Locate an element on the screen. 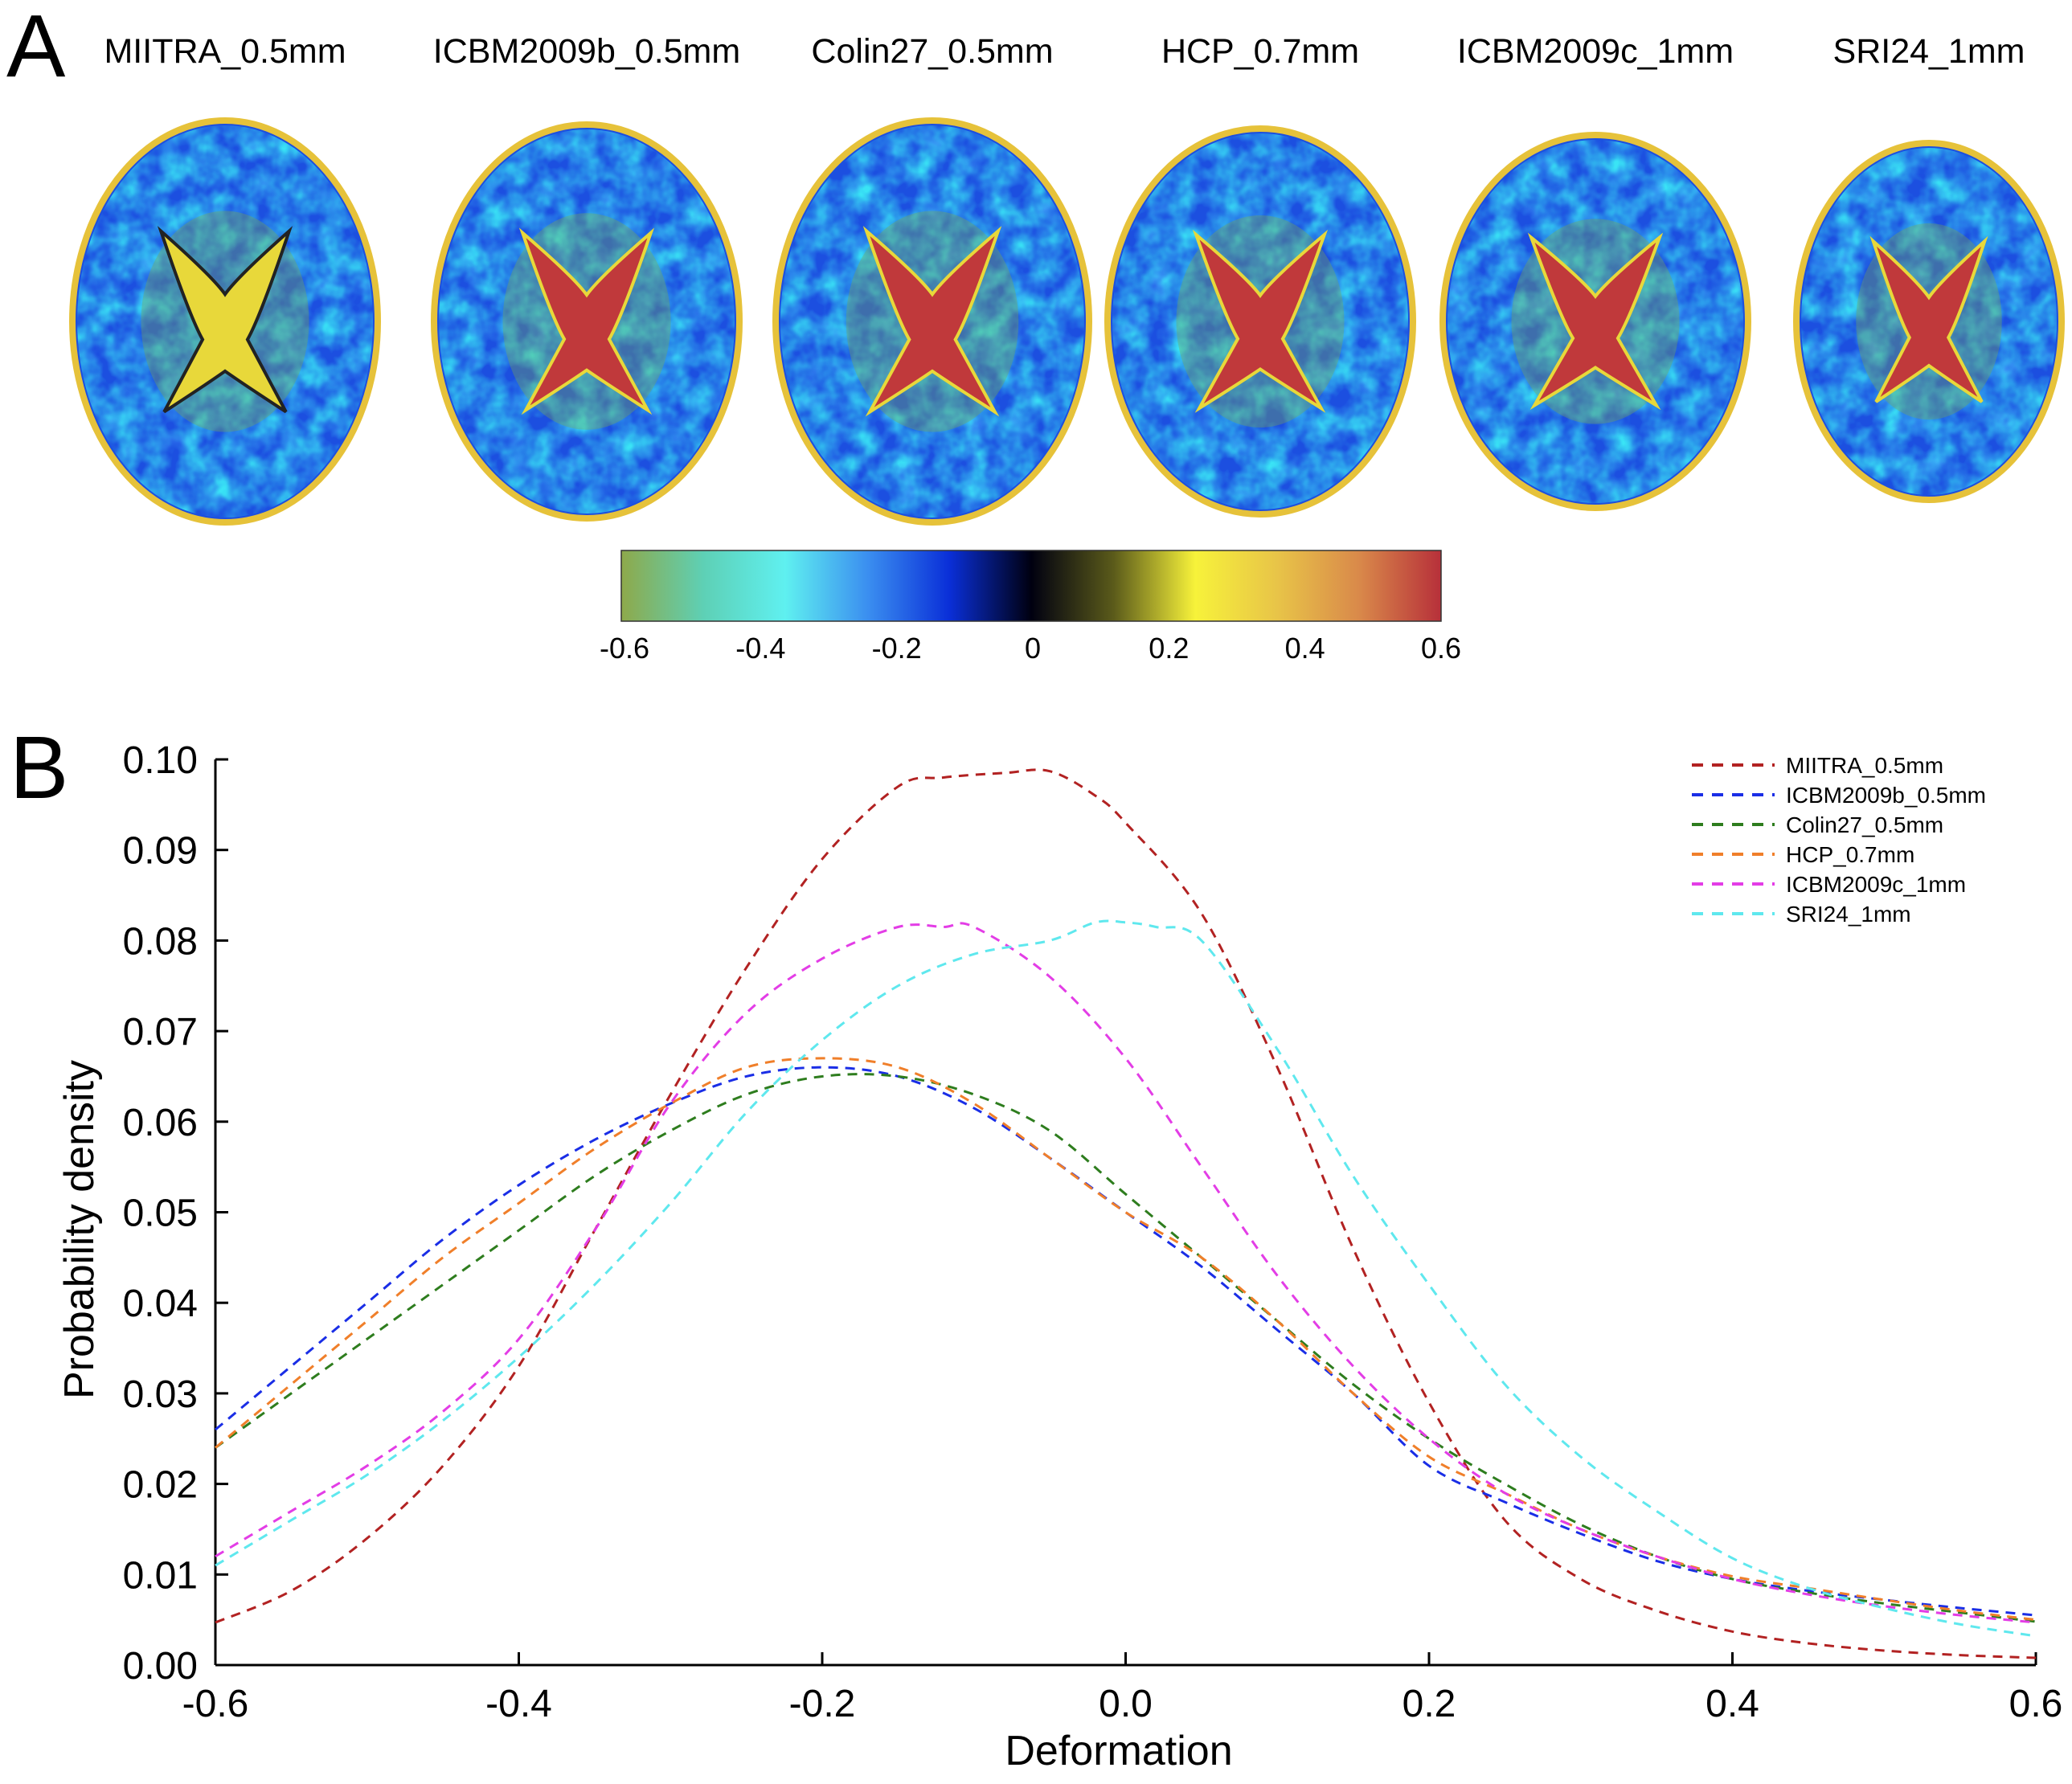  y-tick-label: 0.07 is located at coordinates (160, 1032).